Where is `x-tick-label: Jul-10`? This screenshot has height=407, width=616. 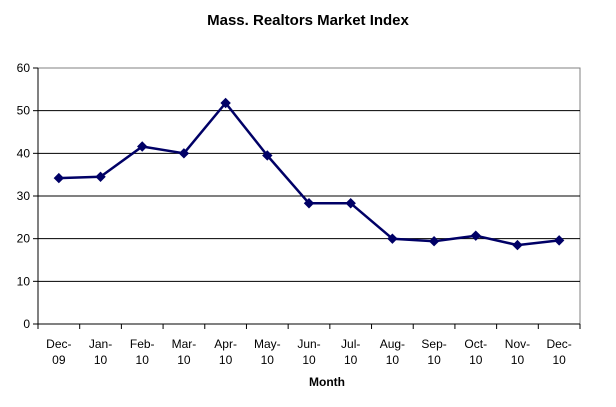
x-tick-label: Jul-10 is located at coordinates (350, 352).